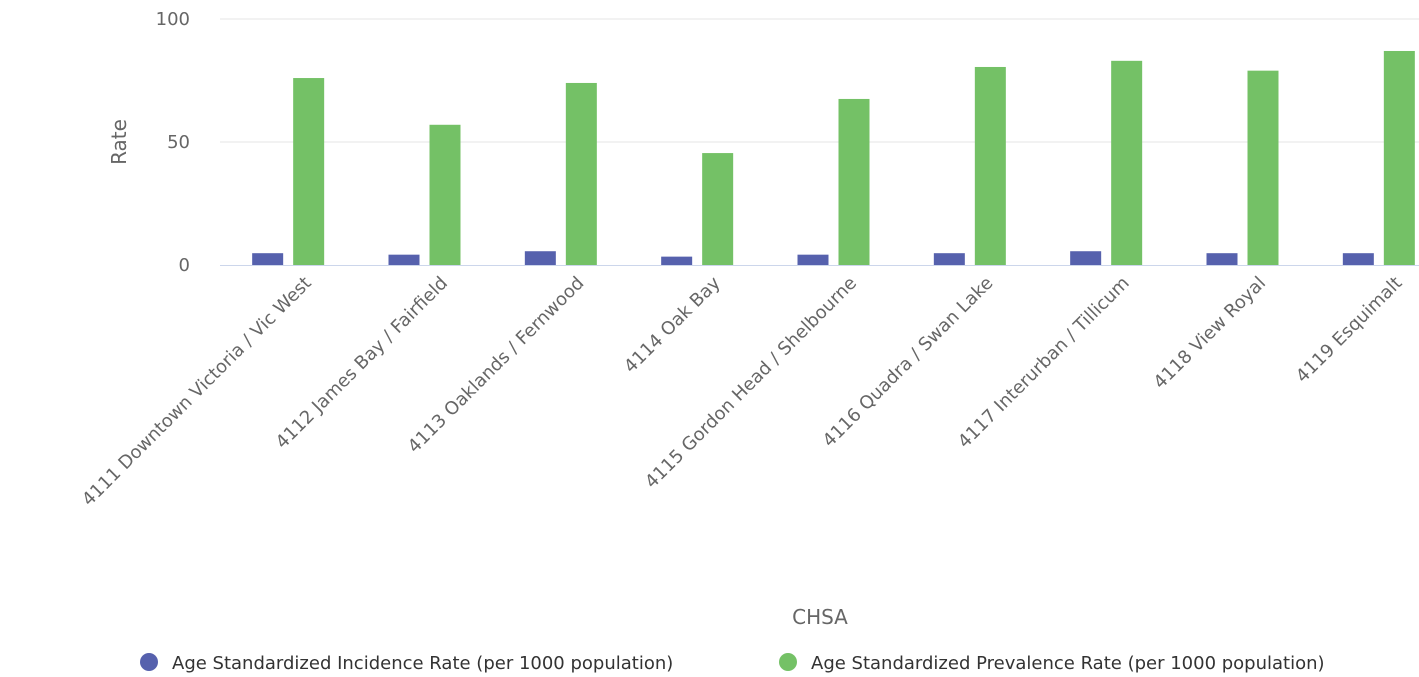 This screenshot has height=677, width=1419. What do you see at coordinates (751, 383) in the screenshot?
I see `x-category-label: 4115 Gordon Head / Shelbourne` at bounding box center [751, 383].